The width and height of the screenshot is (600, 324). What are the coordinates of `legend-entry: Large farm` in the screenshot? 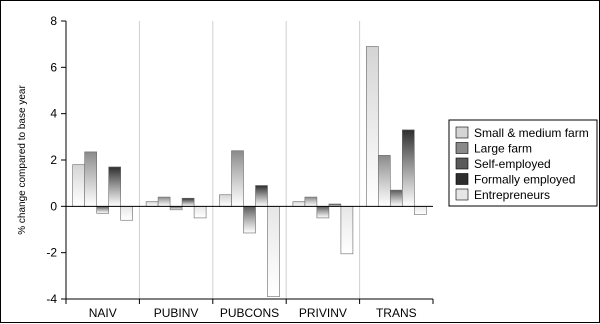 It's located at (503, 149).